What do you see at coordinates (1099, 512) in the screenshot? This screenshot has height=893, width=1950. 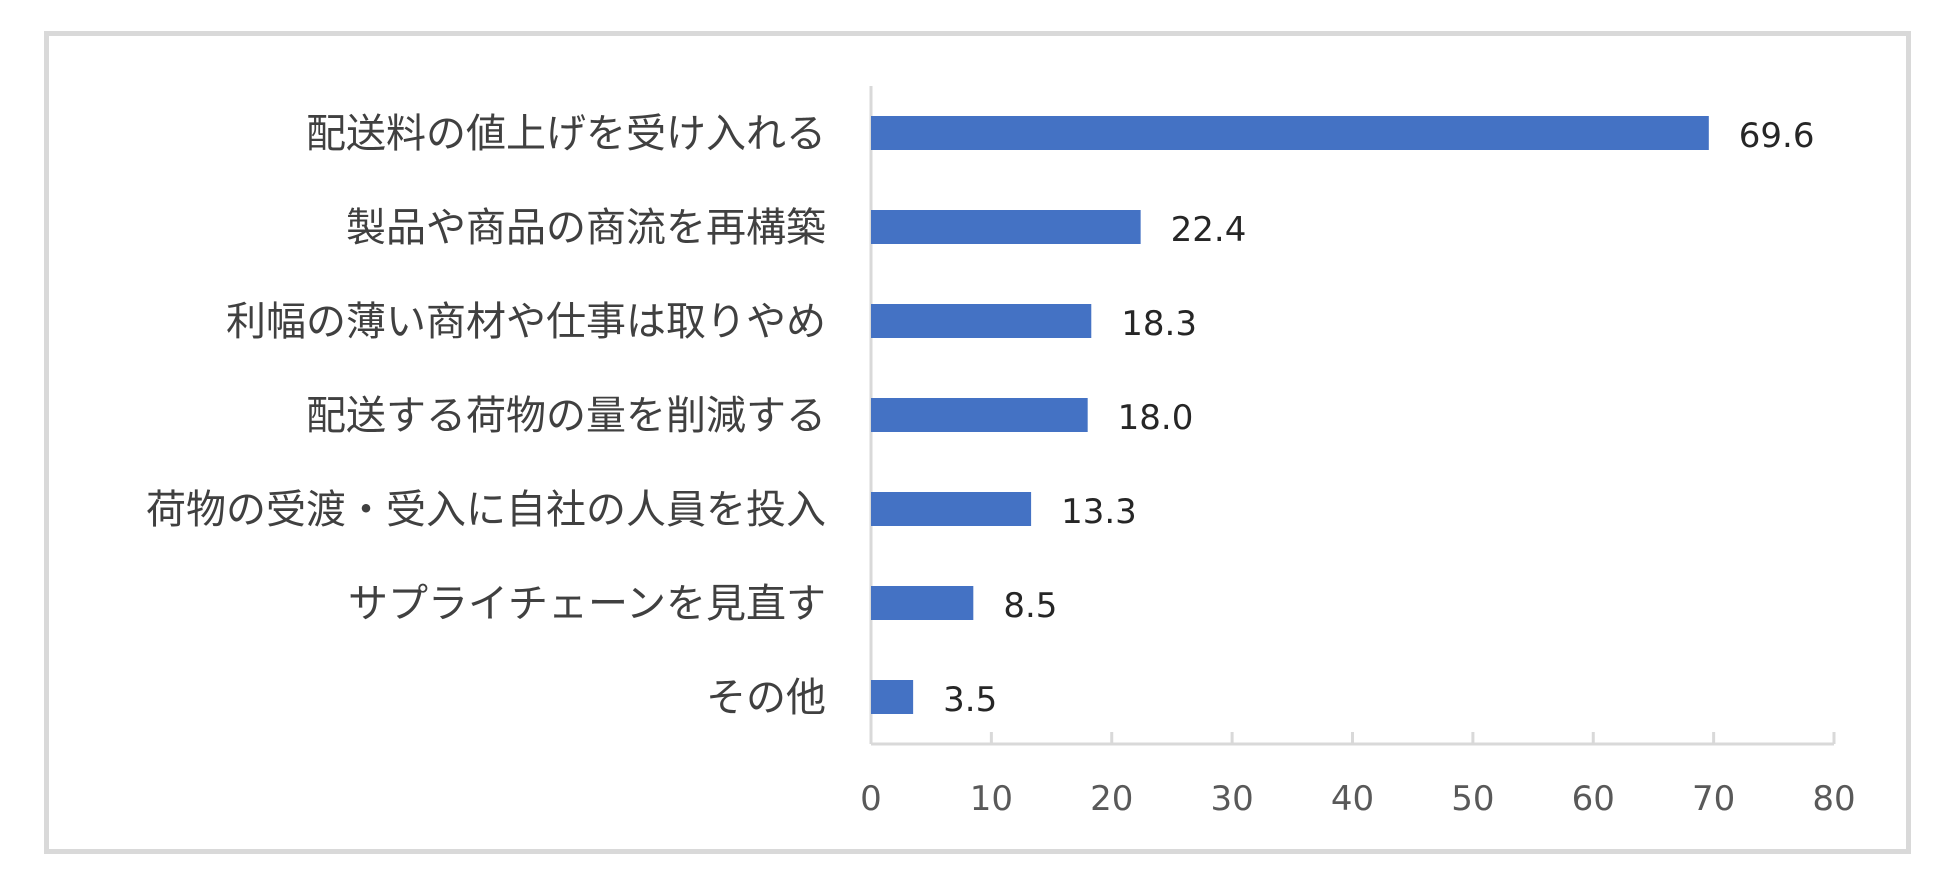 I see `value-label: 13.3` at bounding box center [1099, 512].